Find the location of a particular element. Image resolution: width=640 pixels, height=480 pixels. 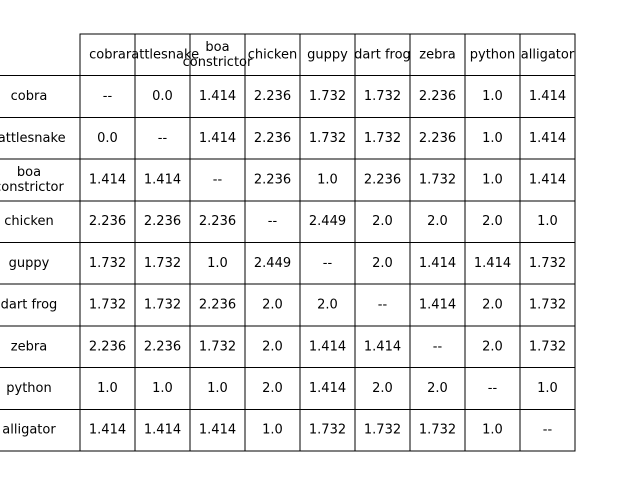

row-header-label: dart frog is located at coordinates (29, 305).